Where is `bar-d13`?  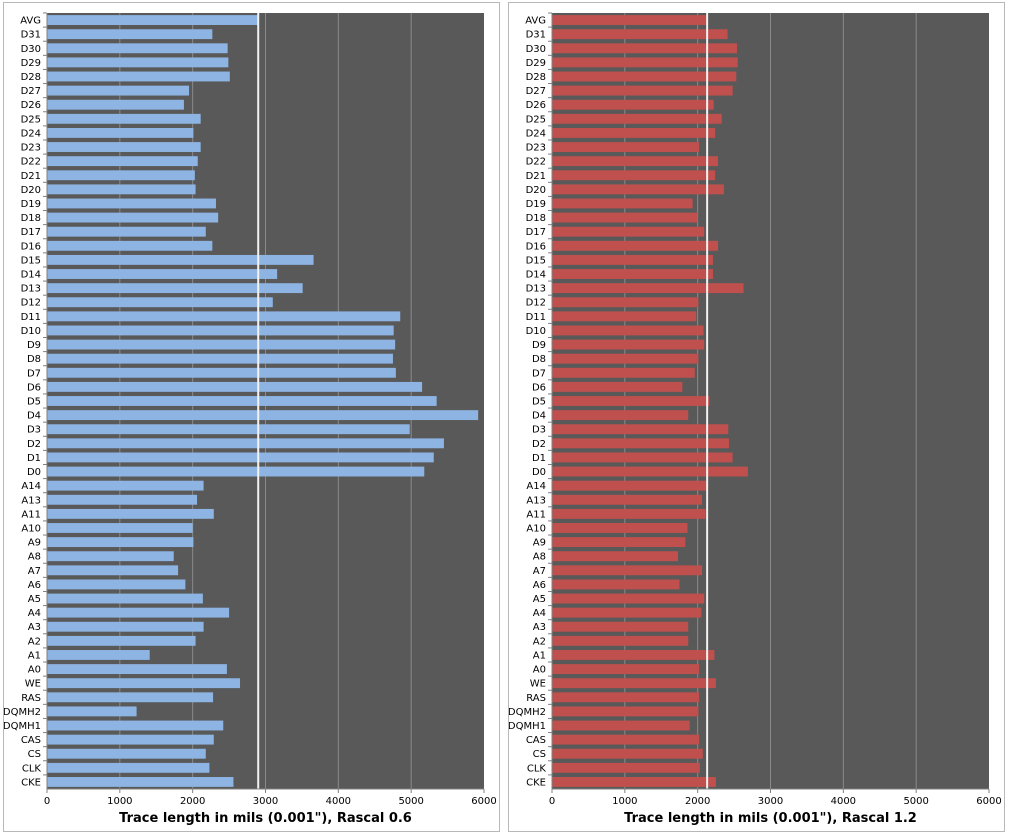
bar-d13 is located at coordinates (175, 288).